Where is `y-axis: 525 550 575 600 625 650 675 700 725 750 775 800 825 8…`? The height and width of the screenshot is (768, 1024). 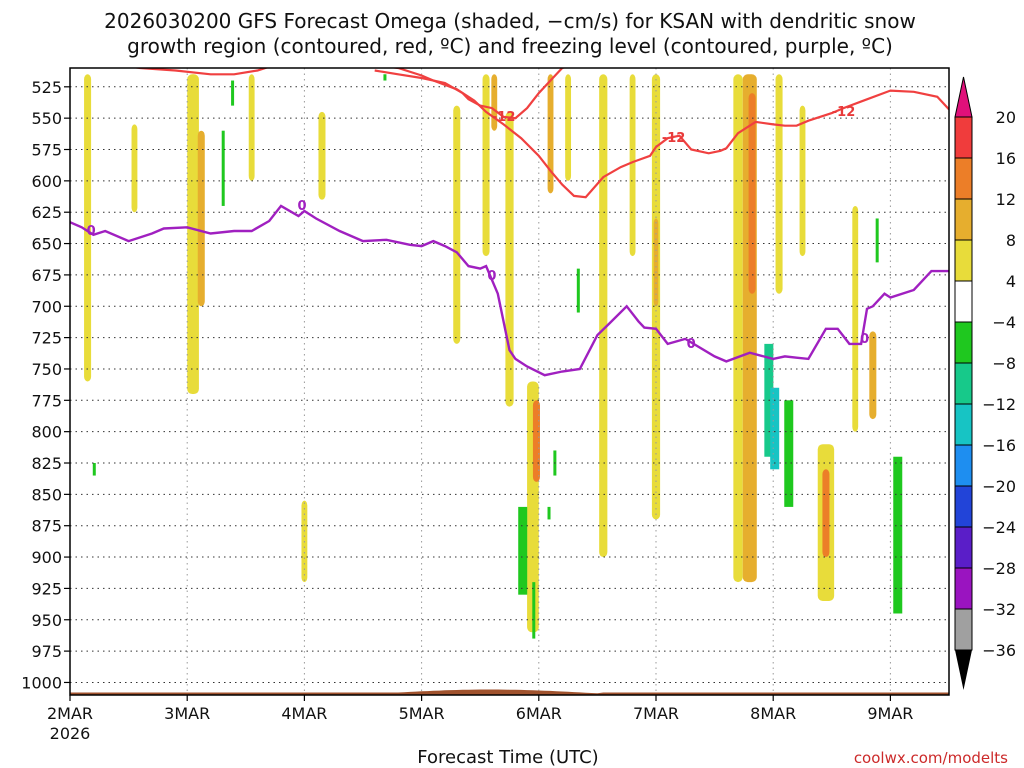
y-axis: 525 550 575 600 625 650 675 700 725 750 775 800 825 8… is located at coordinates (45, 385).